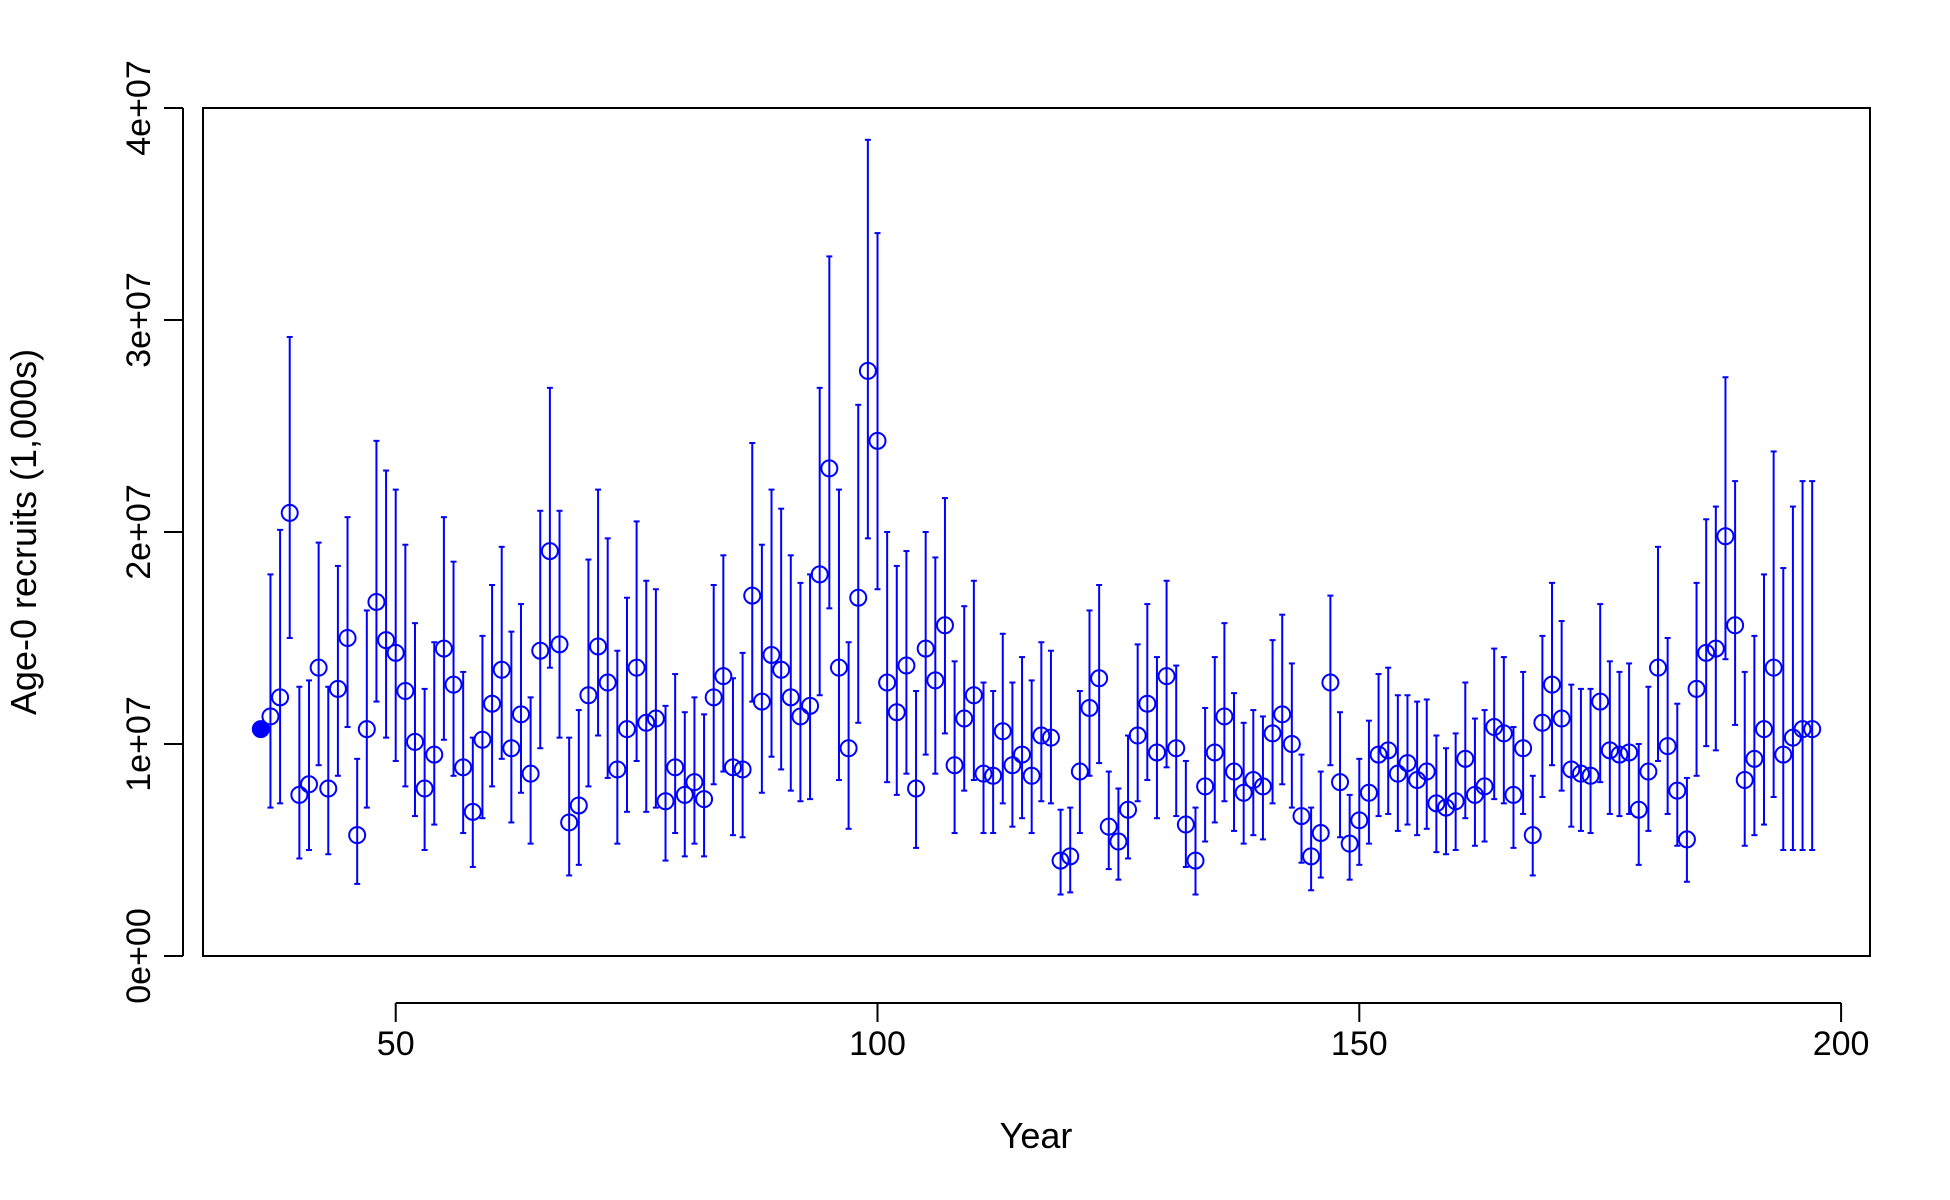  Describe the element at coordinates (139, 744) in the screenshot. I see `y-tick-label: 1e+07` at that location.